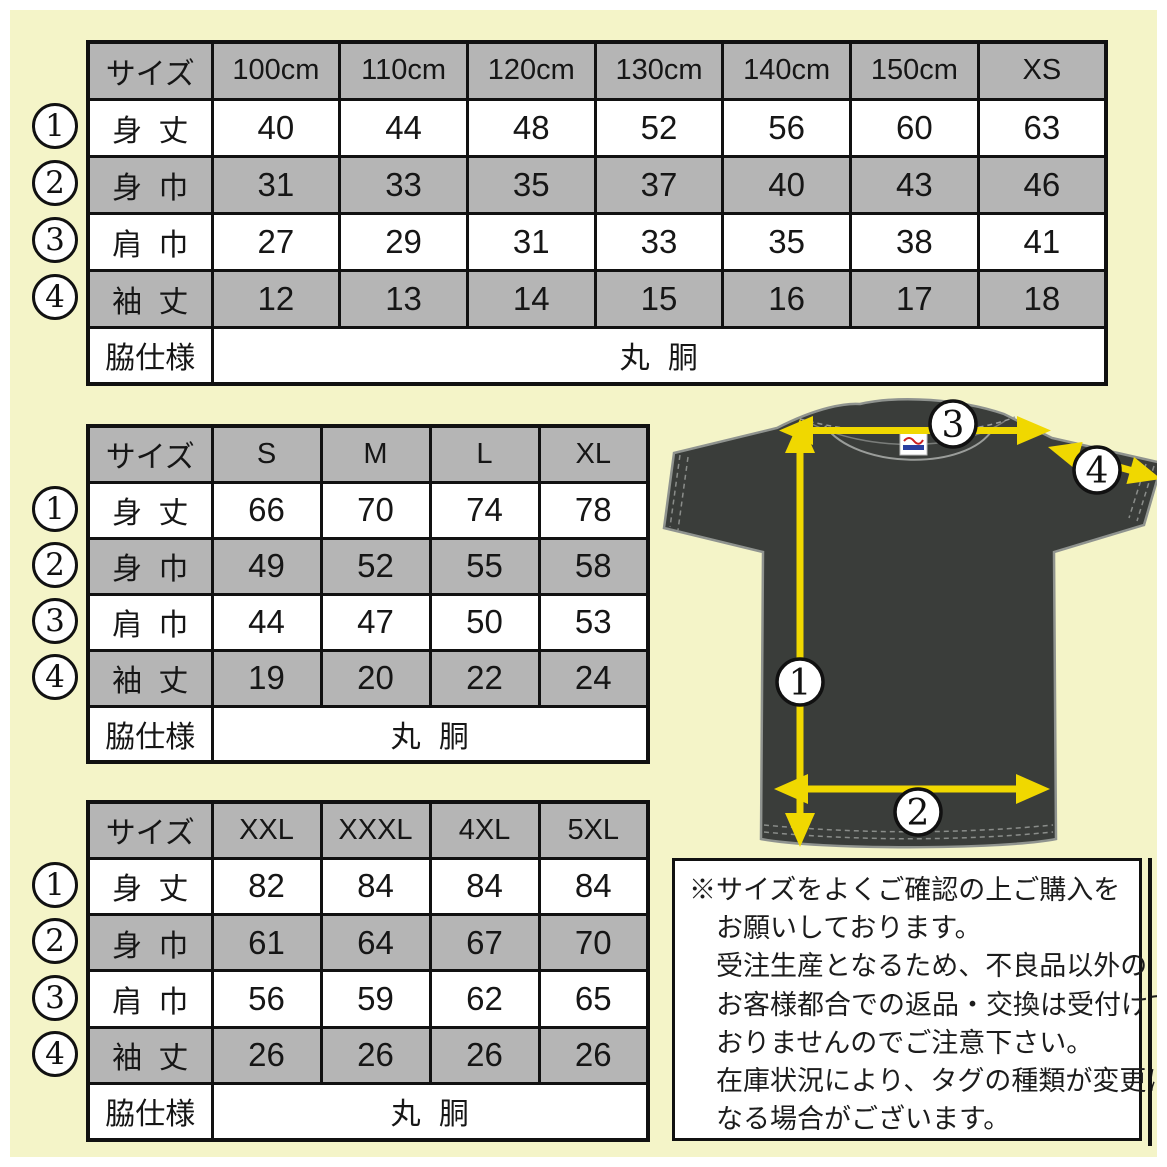 Image resolution: width=1167 pixels, height=1167 pixels. Describe the element at coordinates (1042, 241) in the screenshot. I see `size-value: 41` at that location.